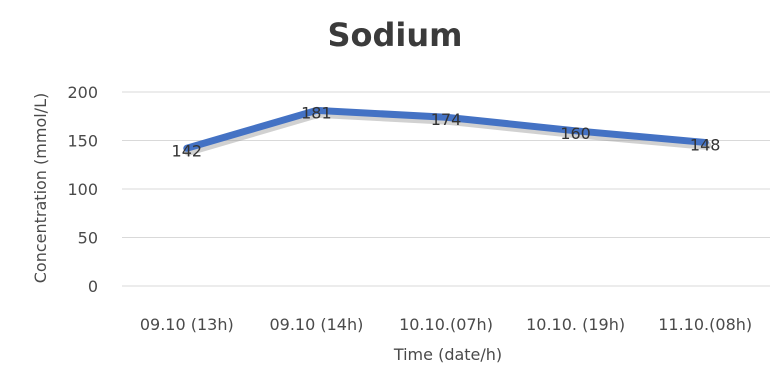 The image size is (779, 368). I want to click on y-tick-label: 100, so click(82, 189).